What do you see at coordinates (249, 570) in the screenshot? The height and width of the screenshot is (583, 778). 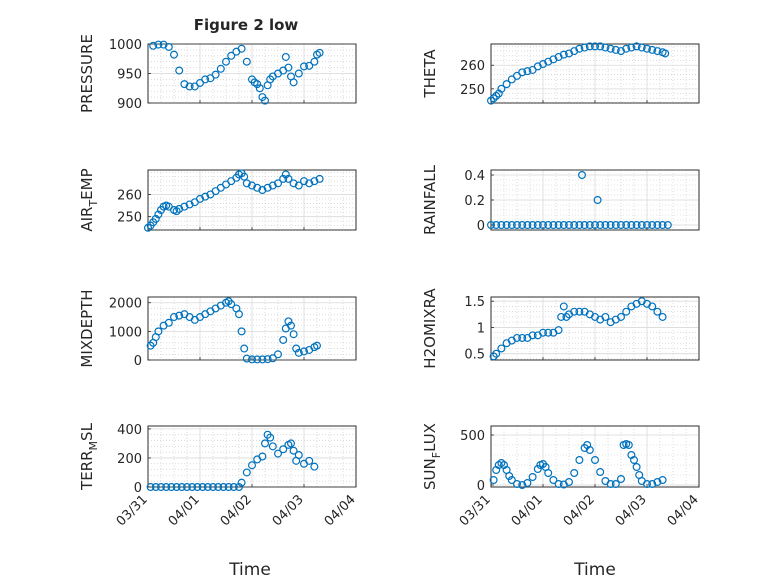 I see `x-axis-label-left: Time` at bounding box center [249, 570].